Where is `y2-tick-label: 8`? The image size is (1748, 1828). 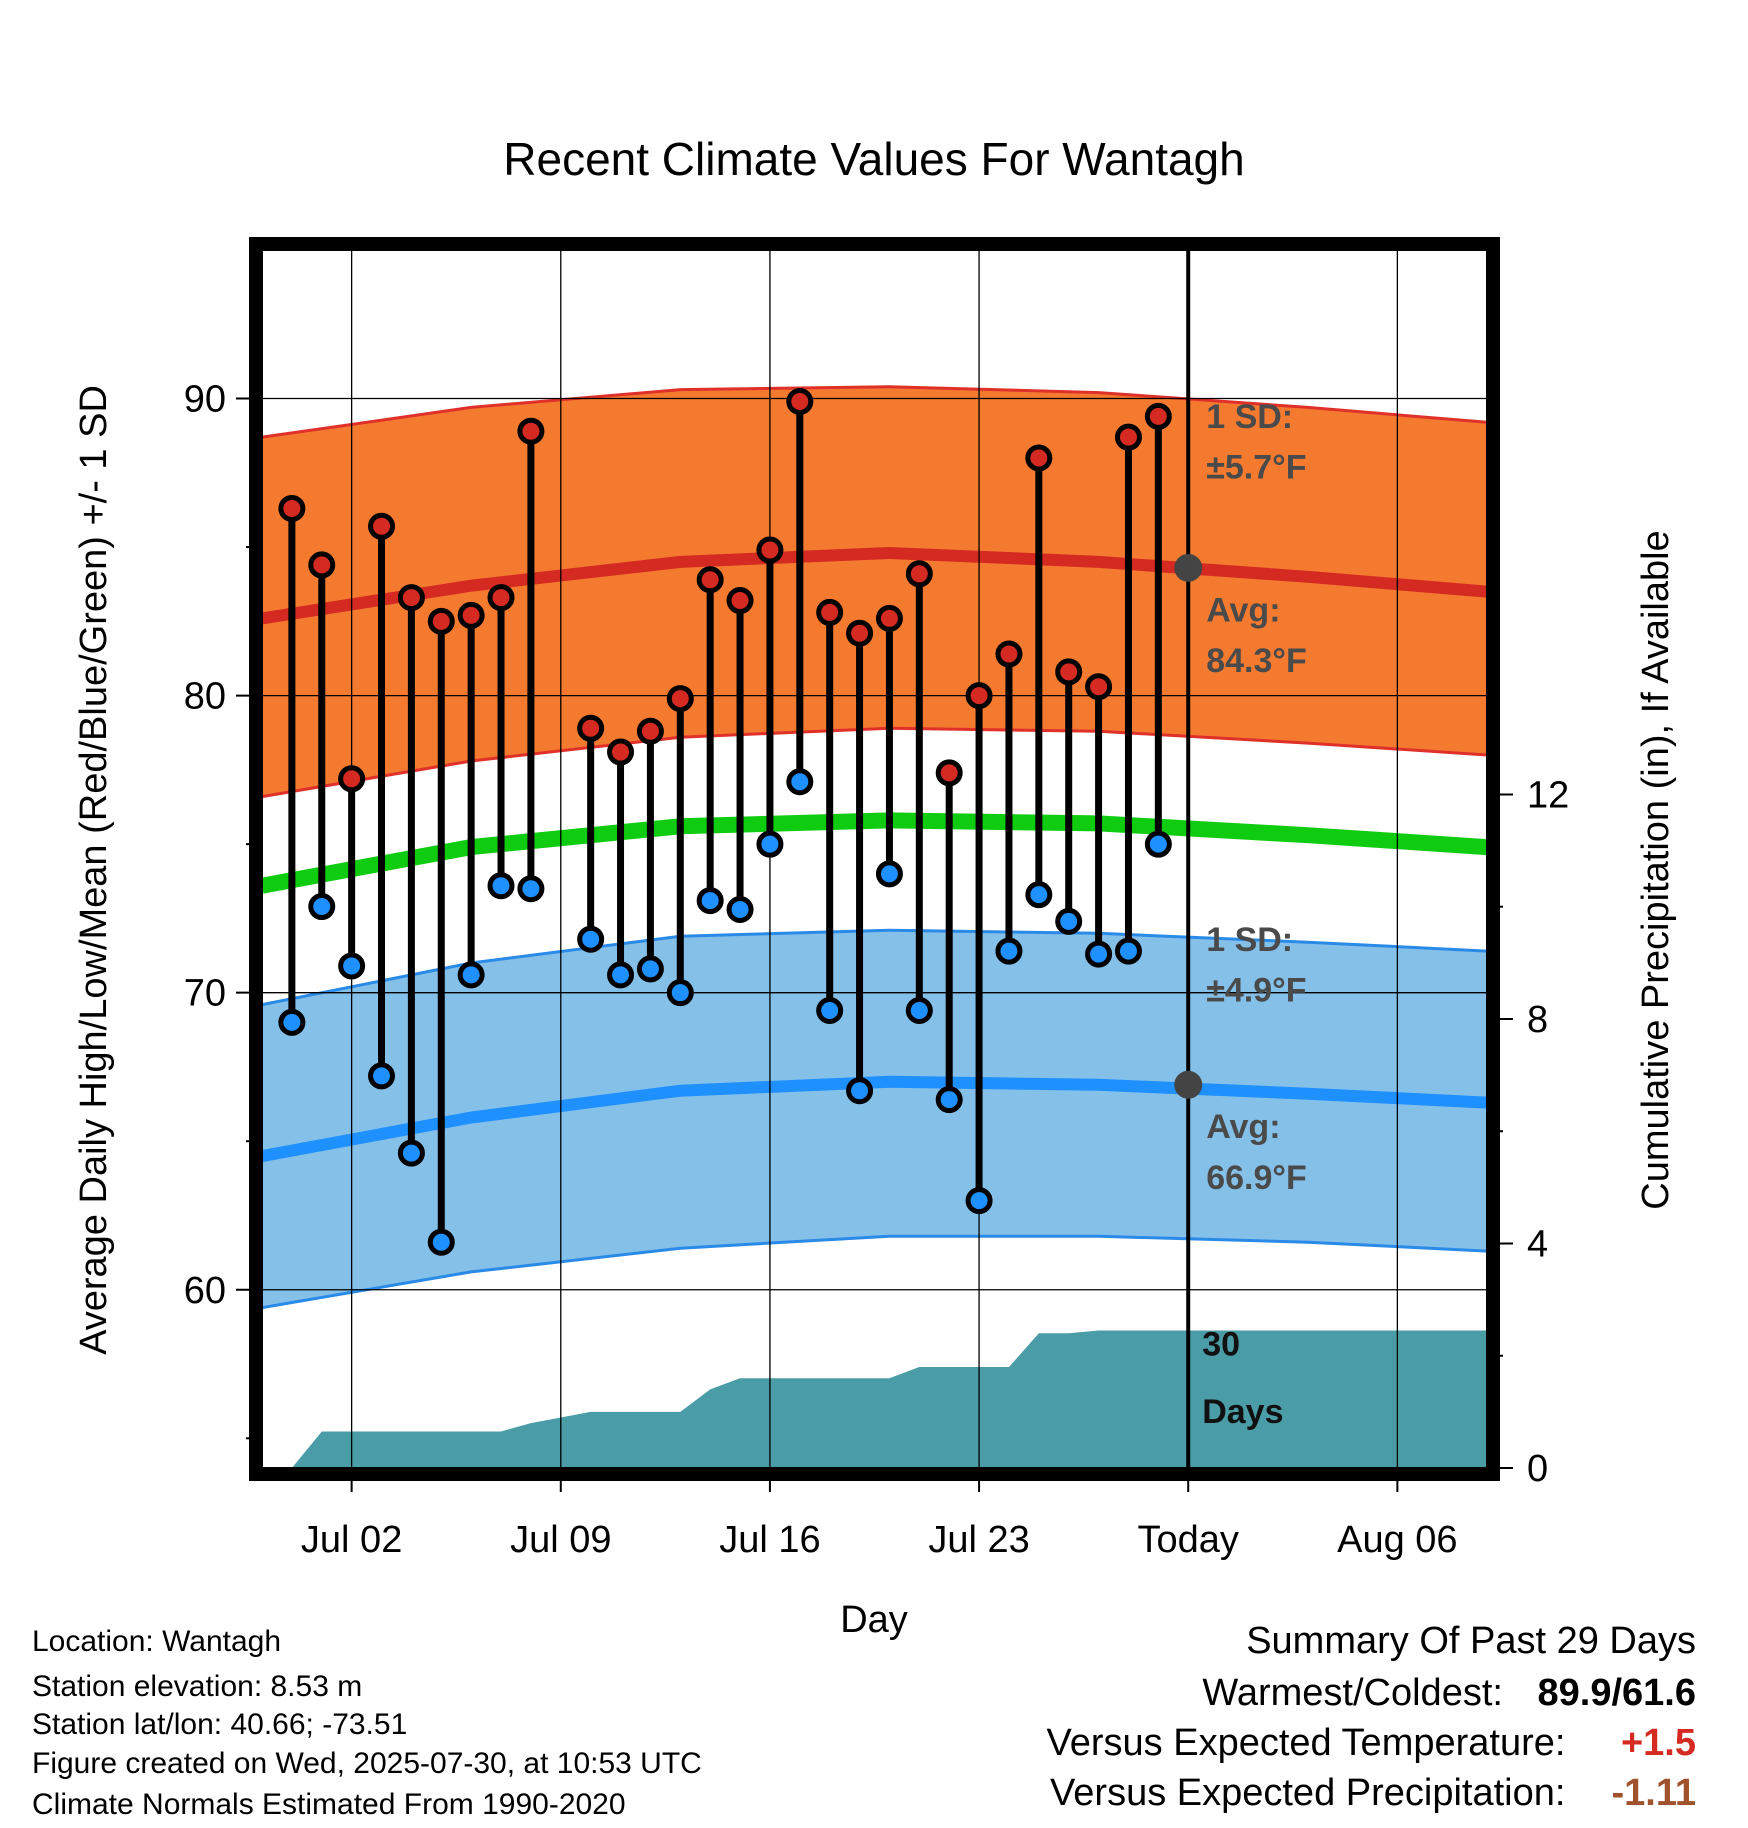 y2-tick-label: 8 is located at coordinates (1537, 1020).